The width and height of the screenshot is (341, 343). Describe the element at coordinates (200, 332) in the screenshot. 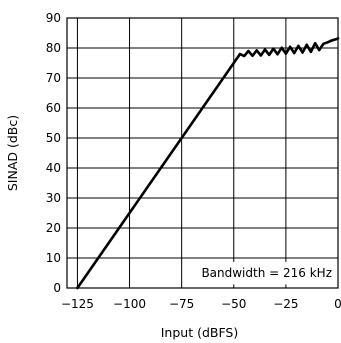

I see `x-axis-label: Input (dBFS)` at that location.